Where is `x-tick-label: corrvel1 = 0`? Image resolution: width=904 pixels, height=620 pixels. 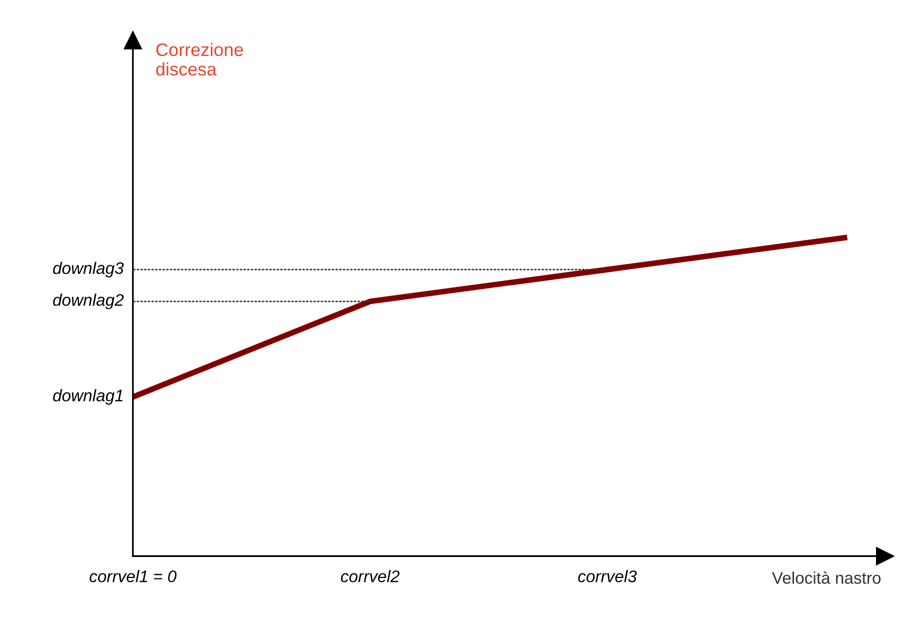
x-tick-label: corrvel1 = 0 is located at coordinates (133, 576).